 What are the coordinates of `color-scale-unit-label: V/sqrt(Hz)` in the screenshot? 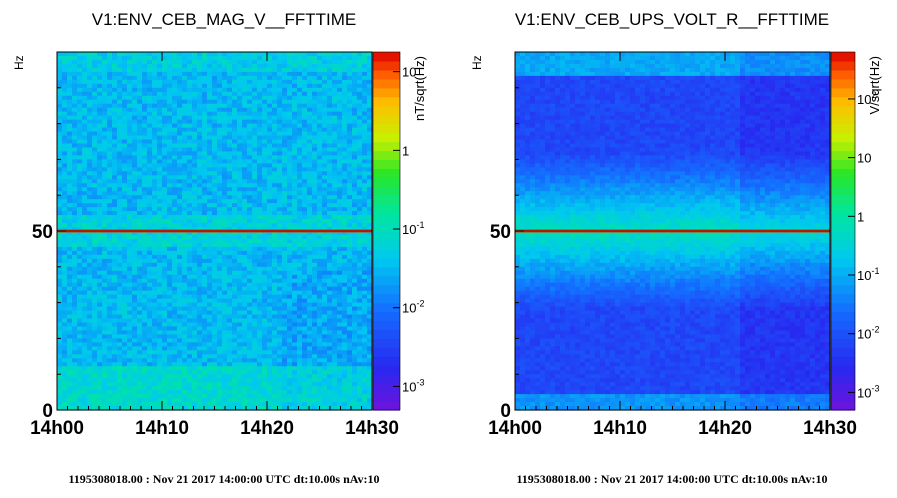 It's located at (874, 85).